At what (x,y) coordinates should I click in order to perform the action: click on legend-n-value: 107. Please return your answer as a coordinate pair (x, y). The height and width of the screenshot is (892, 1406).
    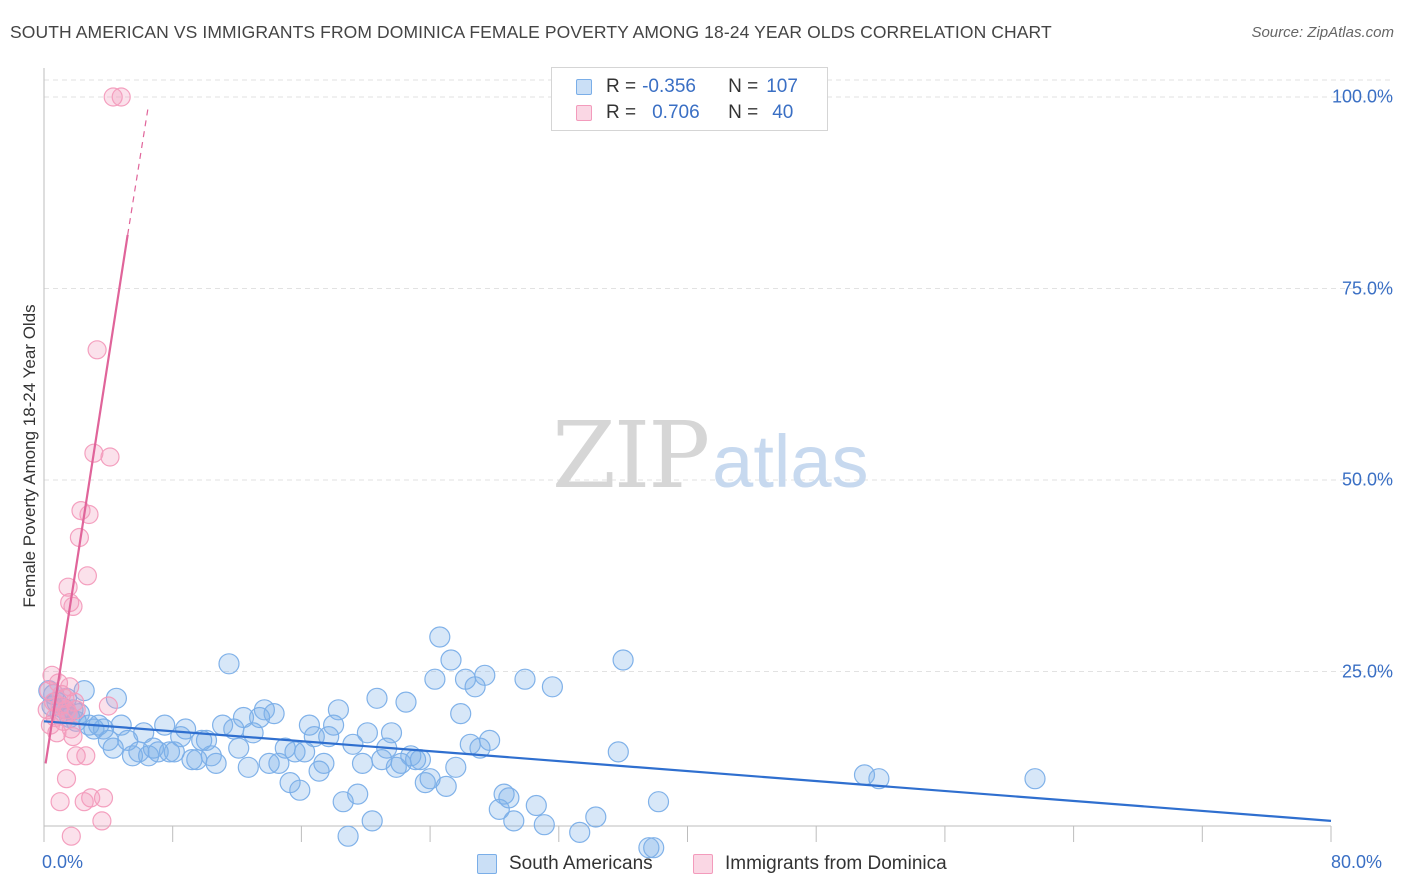
    Looking at the image, I should click on (782, 86).